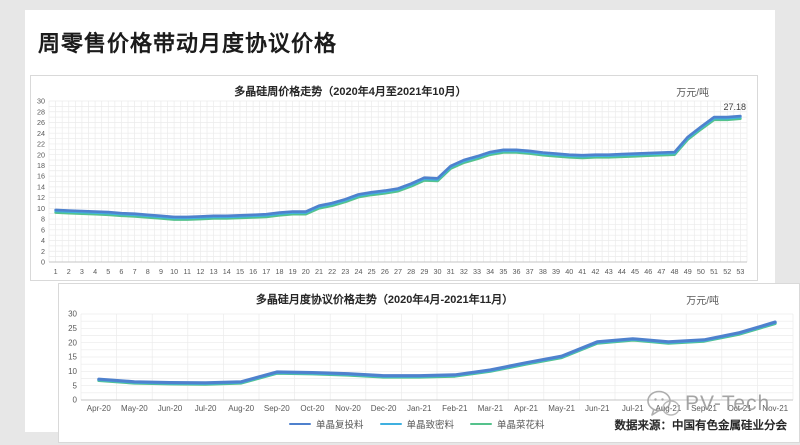 This screenshot has width=800, height=445. I want to click on x-tick-label: Mar-21, so click(491, 408).